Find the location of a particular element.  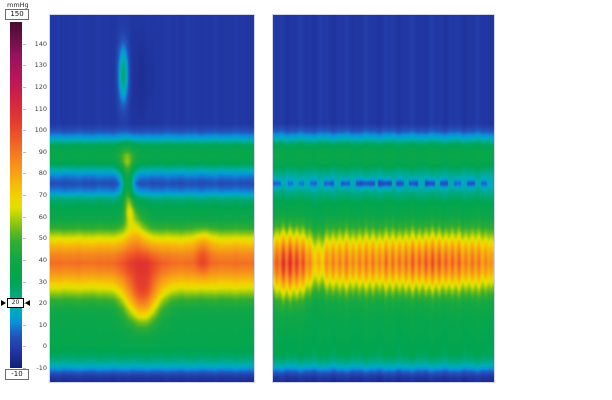

scale-tick: 70 is located at coordinates (35, 195).